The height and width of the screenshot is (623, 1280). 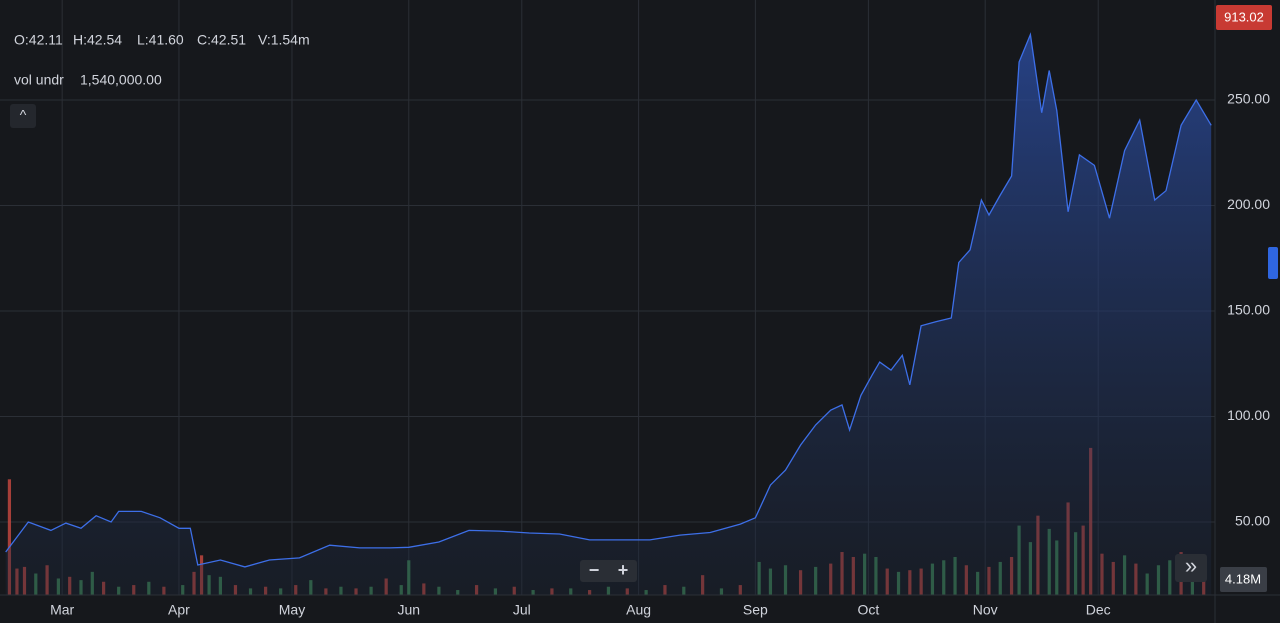 What do you see at coordinates (1273, 263) in the screenshot?
I see `side-tab` at bounding box center [1273, 263].